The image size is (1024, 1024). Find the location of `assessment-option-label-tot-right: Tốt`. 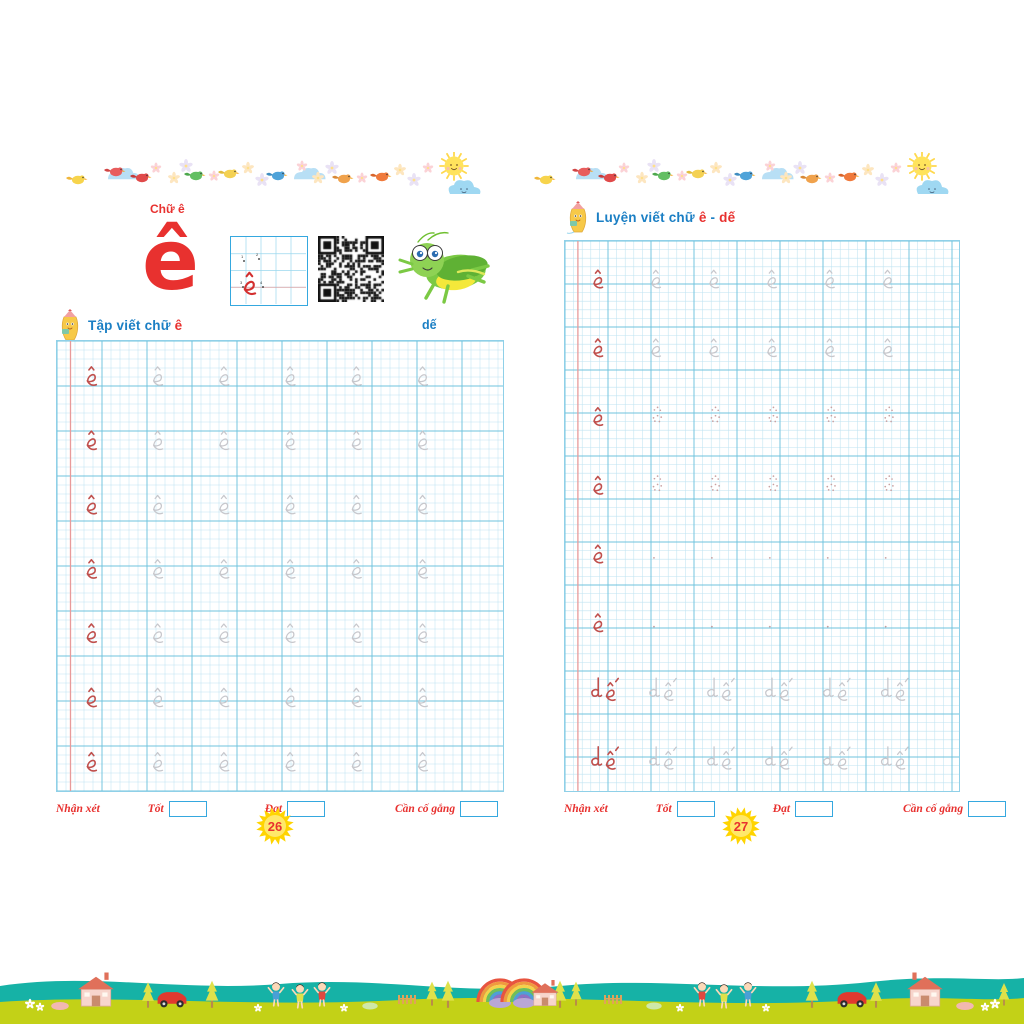

assessment-option-label-tot-right: Tốt is located at coordinates (663, 809).